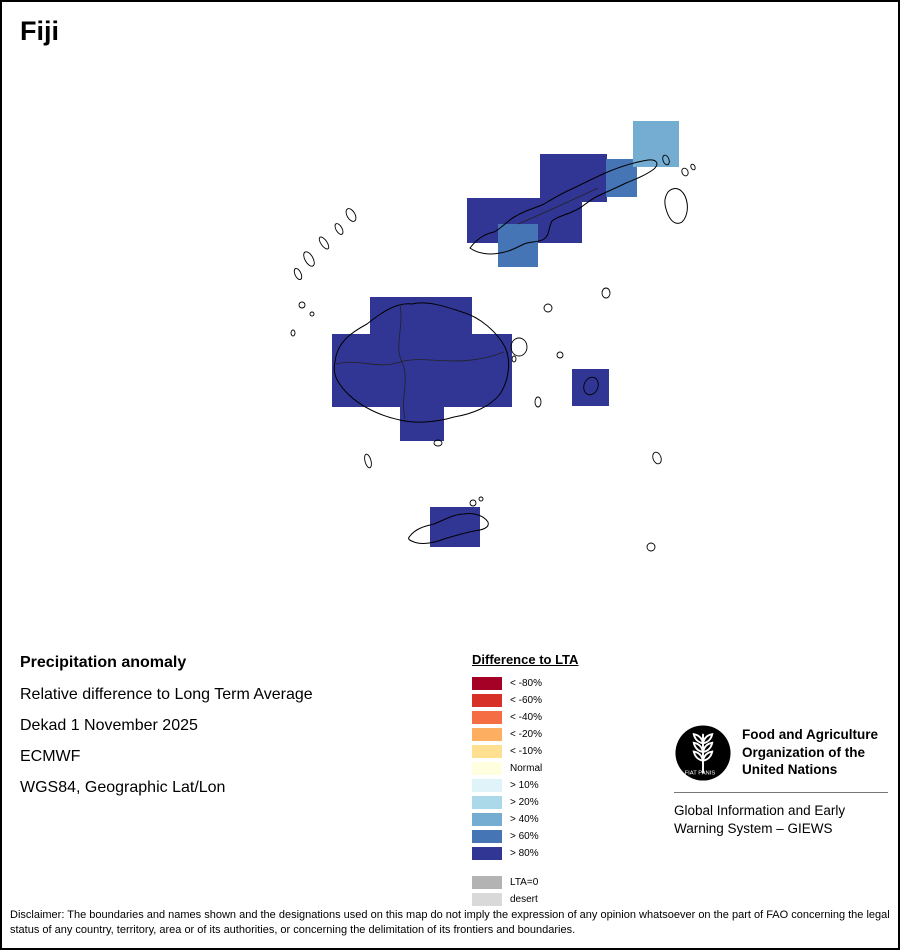 The width and height of the screenshot is (900, 950). What do you see at coordinates (166, 694) in the screenshot?
I see `info-subtitle: Relative difference to Long Term Average` at bounding box center [166, 694].